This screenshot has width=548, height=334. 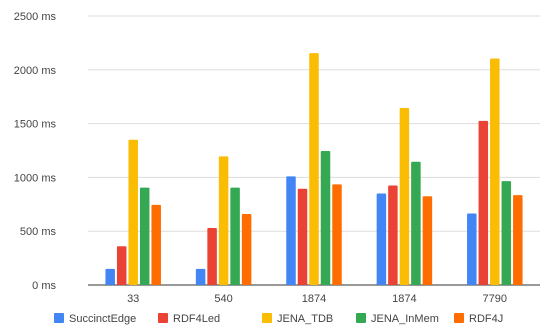 I want to click on x-tick-label: 33, so click(x=133, y=299).